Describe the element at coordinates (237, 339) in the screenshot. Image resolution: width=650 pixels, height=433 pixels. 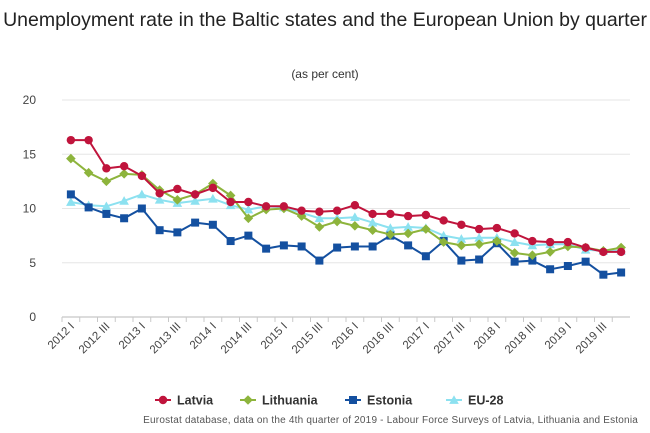
I see `x-tick-label: 2014 III` at that location.